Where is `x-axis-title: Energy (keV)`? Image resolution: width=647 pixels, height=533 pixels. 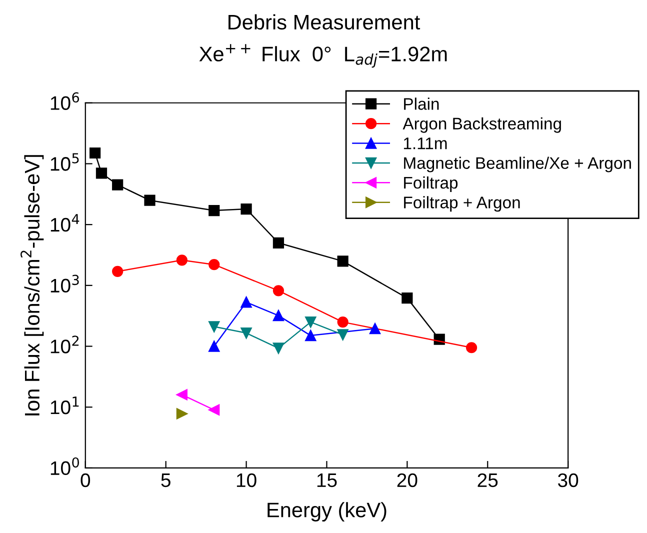
x-axis-title: Energy (keV) is located at coordinates (327, 512).